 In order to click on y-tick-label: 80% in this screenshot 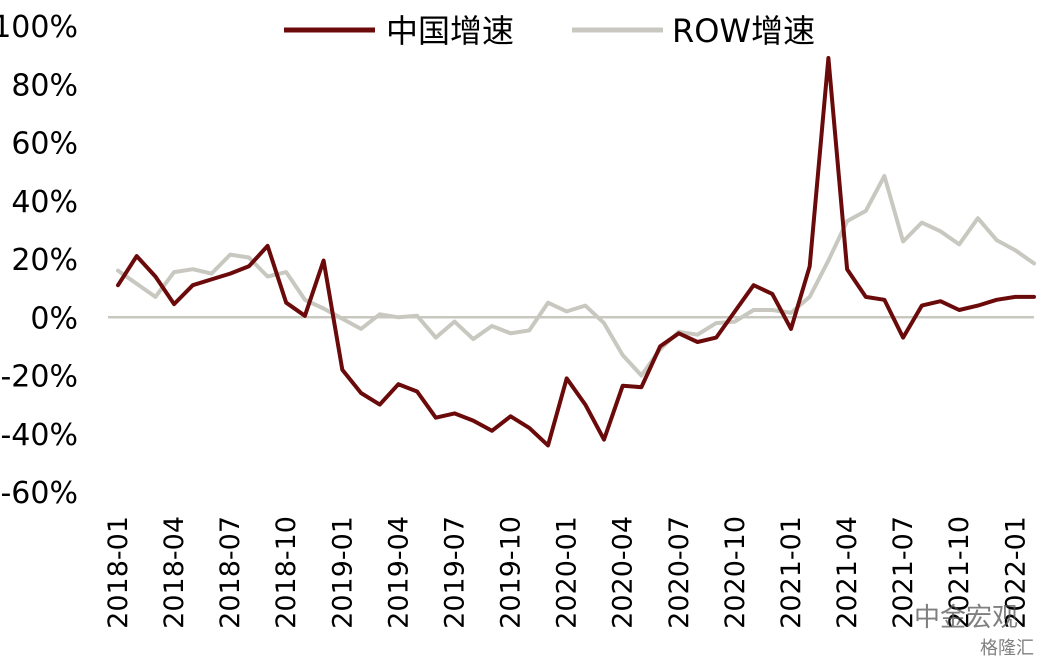, I will do `click(44, 85)`.